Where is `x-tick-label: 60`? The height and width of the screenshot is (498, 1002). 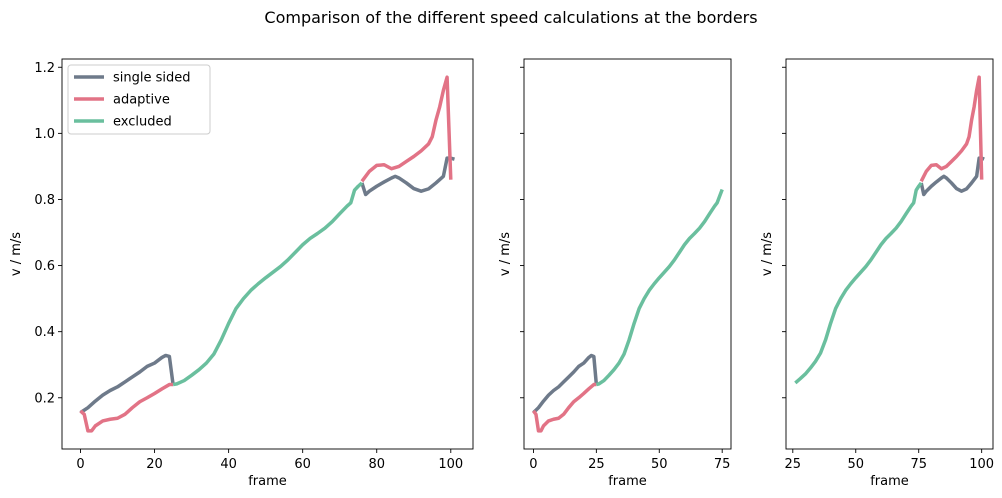
x-tick-label: 60 is located at coordinates (302, 464).